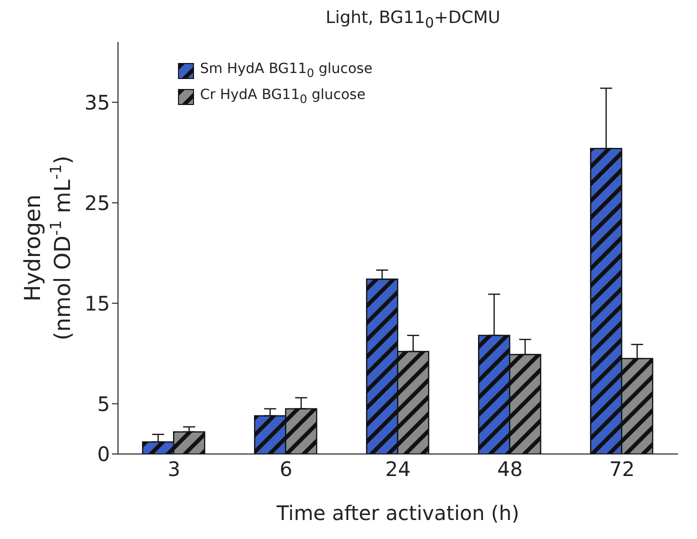  Describe the element at coordinates (398, 513) in the screenshot. I see `x-axis-title: Time after activation (h)` at that location.